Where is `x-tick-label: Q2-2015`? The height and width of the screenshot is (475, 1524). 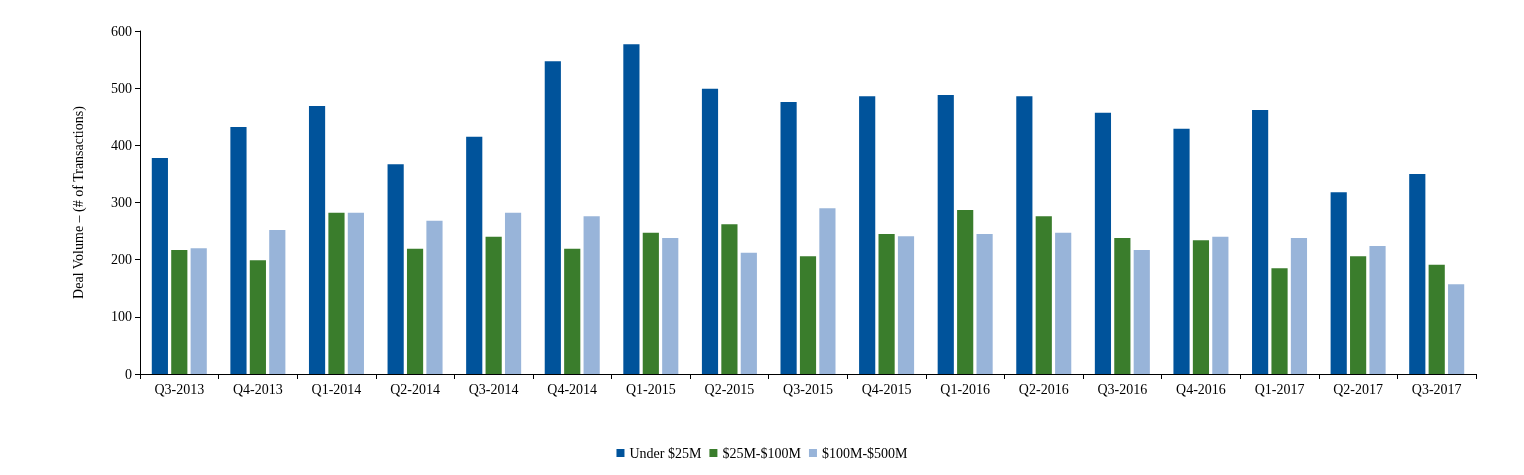 x-tick-label: Q2-2015 is located at coordinates (729, 389).